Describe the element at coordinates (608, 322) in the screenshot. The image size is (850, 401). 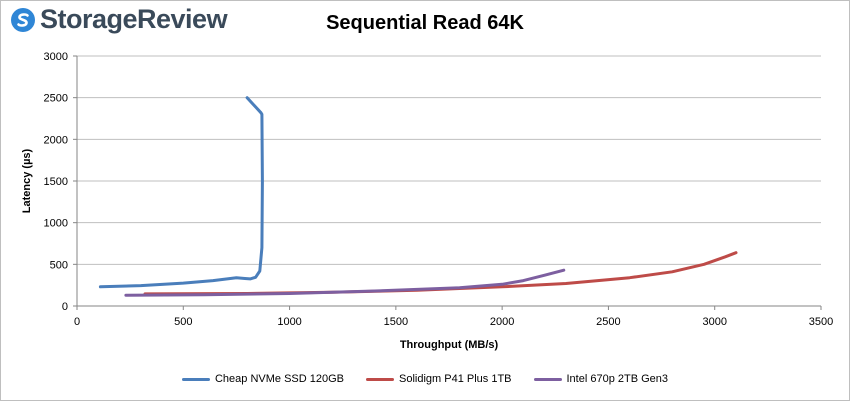
I see `x-tick-label: 2500` at that location.